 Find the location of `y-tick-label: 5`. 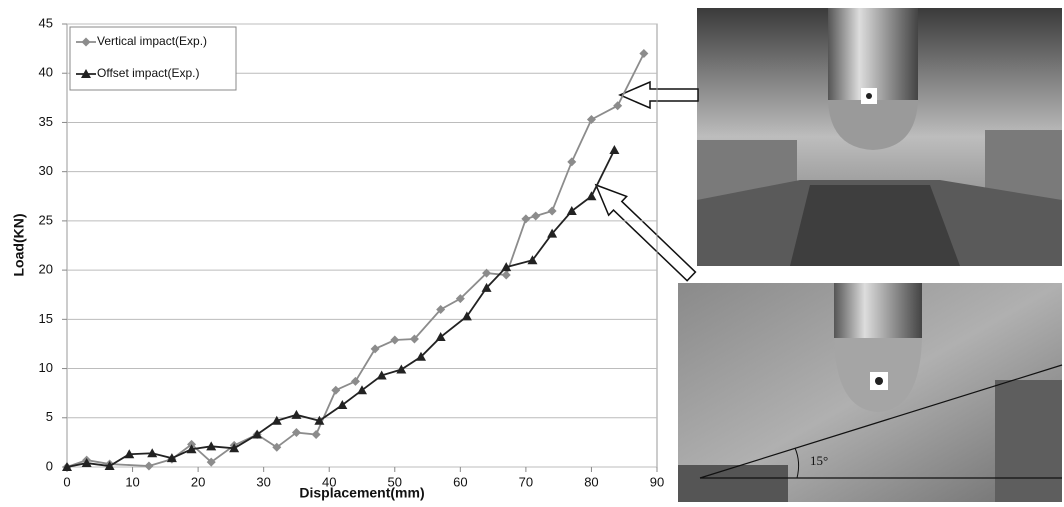

y-tick-label: 5 is located at coordinates (49, 416).